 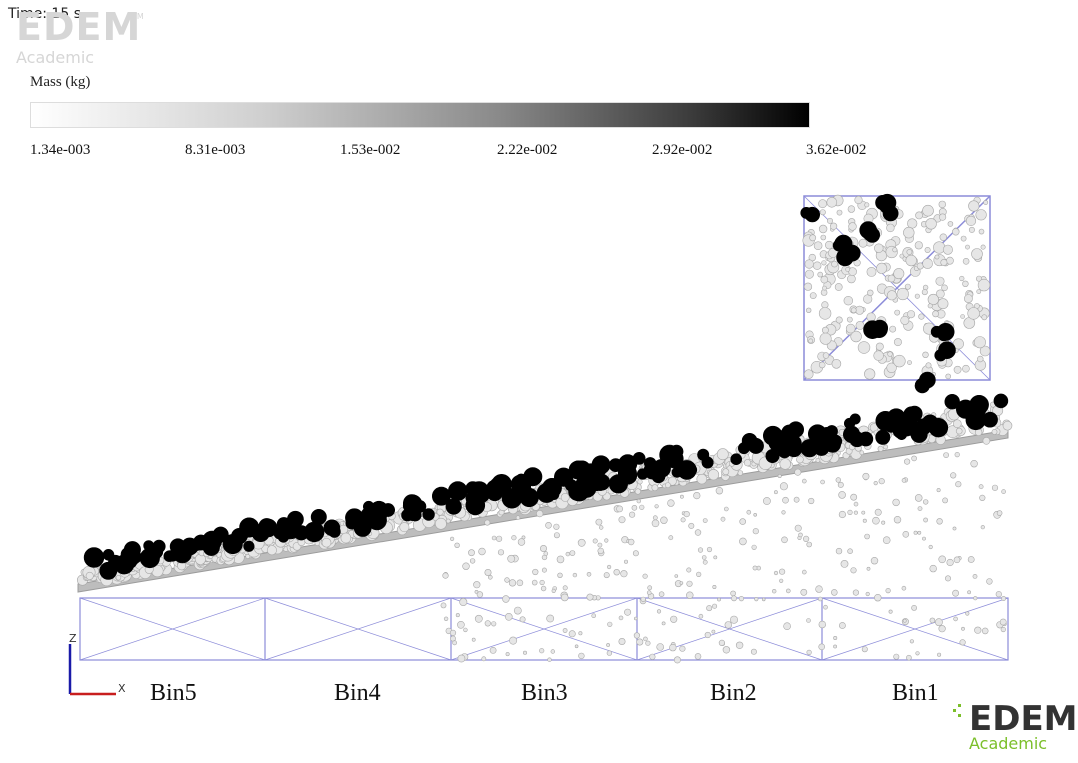 What do you see at coordinates (733, 693) in the screenshot?
I see `bin-label: Bin2` at bounding box center [733, 693].